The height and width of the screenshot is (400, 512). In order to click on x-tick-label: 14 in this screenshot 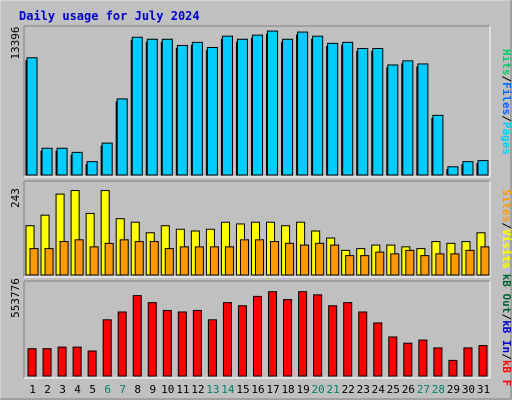, I will do `click(228, 389)`.